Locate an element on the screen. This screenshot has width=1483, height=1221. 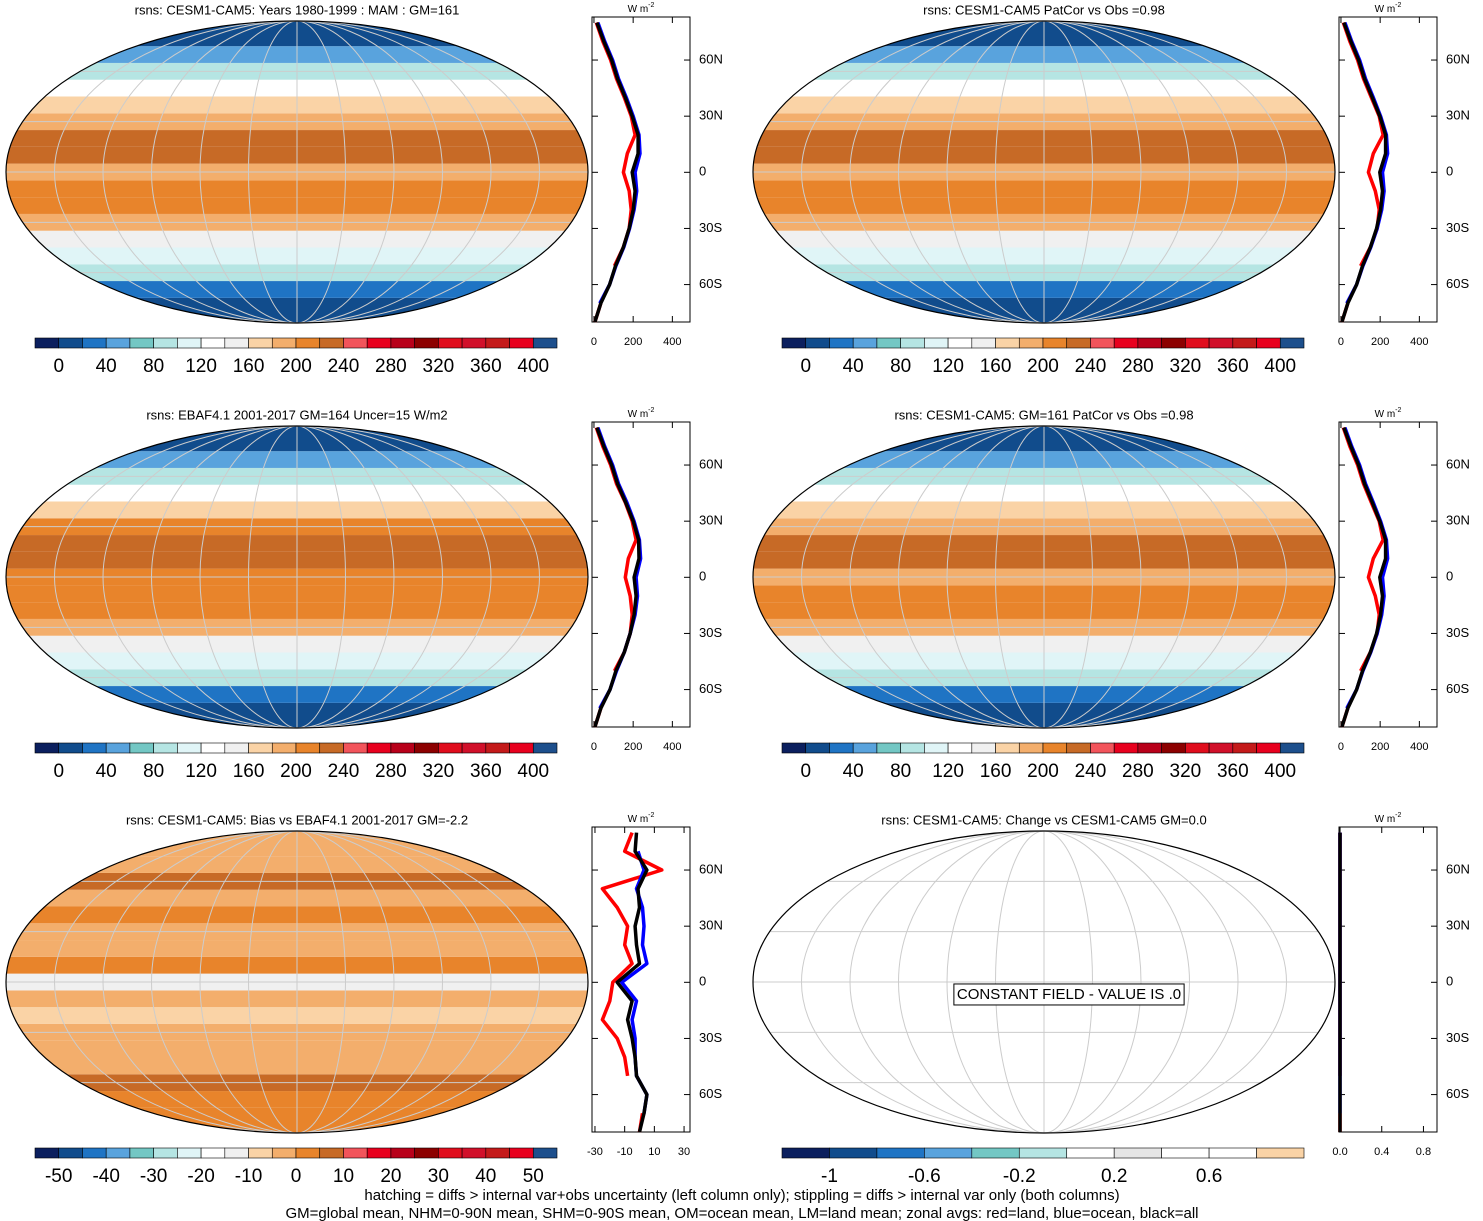
colorbar-label: 400 is located at coordinates (1280, 771).